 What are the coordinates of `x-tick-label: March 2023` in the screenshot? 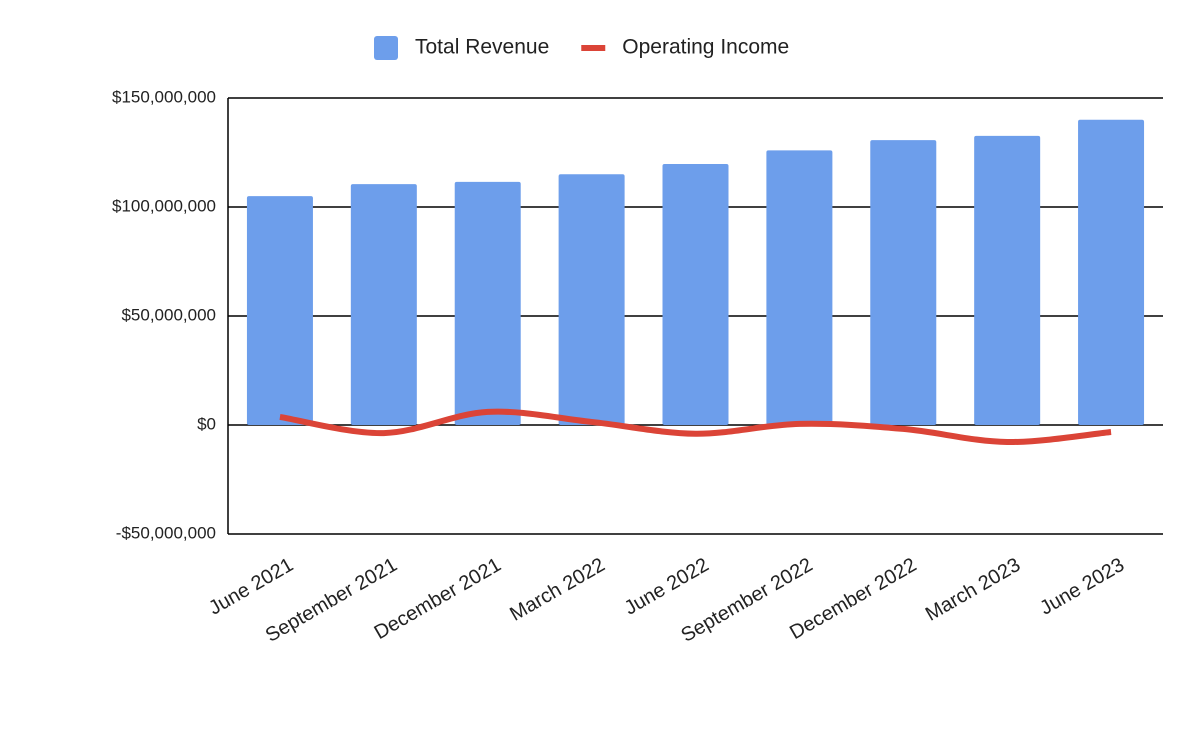 It's located at (973, 590).